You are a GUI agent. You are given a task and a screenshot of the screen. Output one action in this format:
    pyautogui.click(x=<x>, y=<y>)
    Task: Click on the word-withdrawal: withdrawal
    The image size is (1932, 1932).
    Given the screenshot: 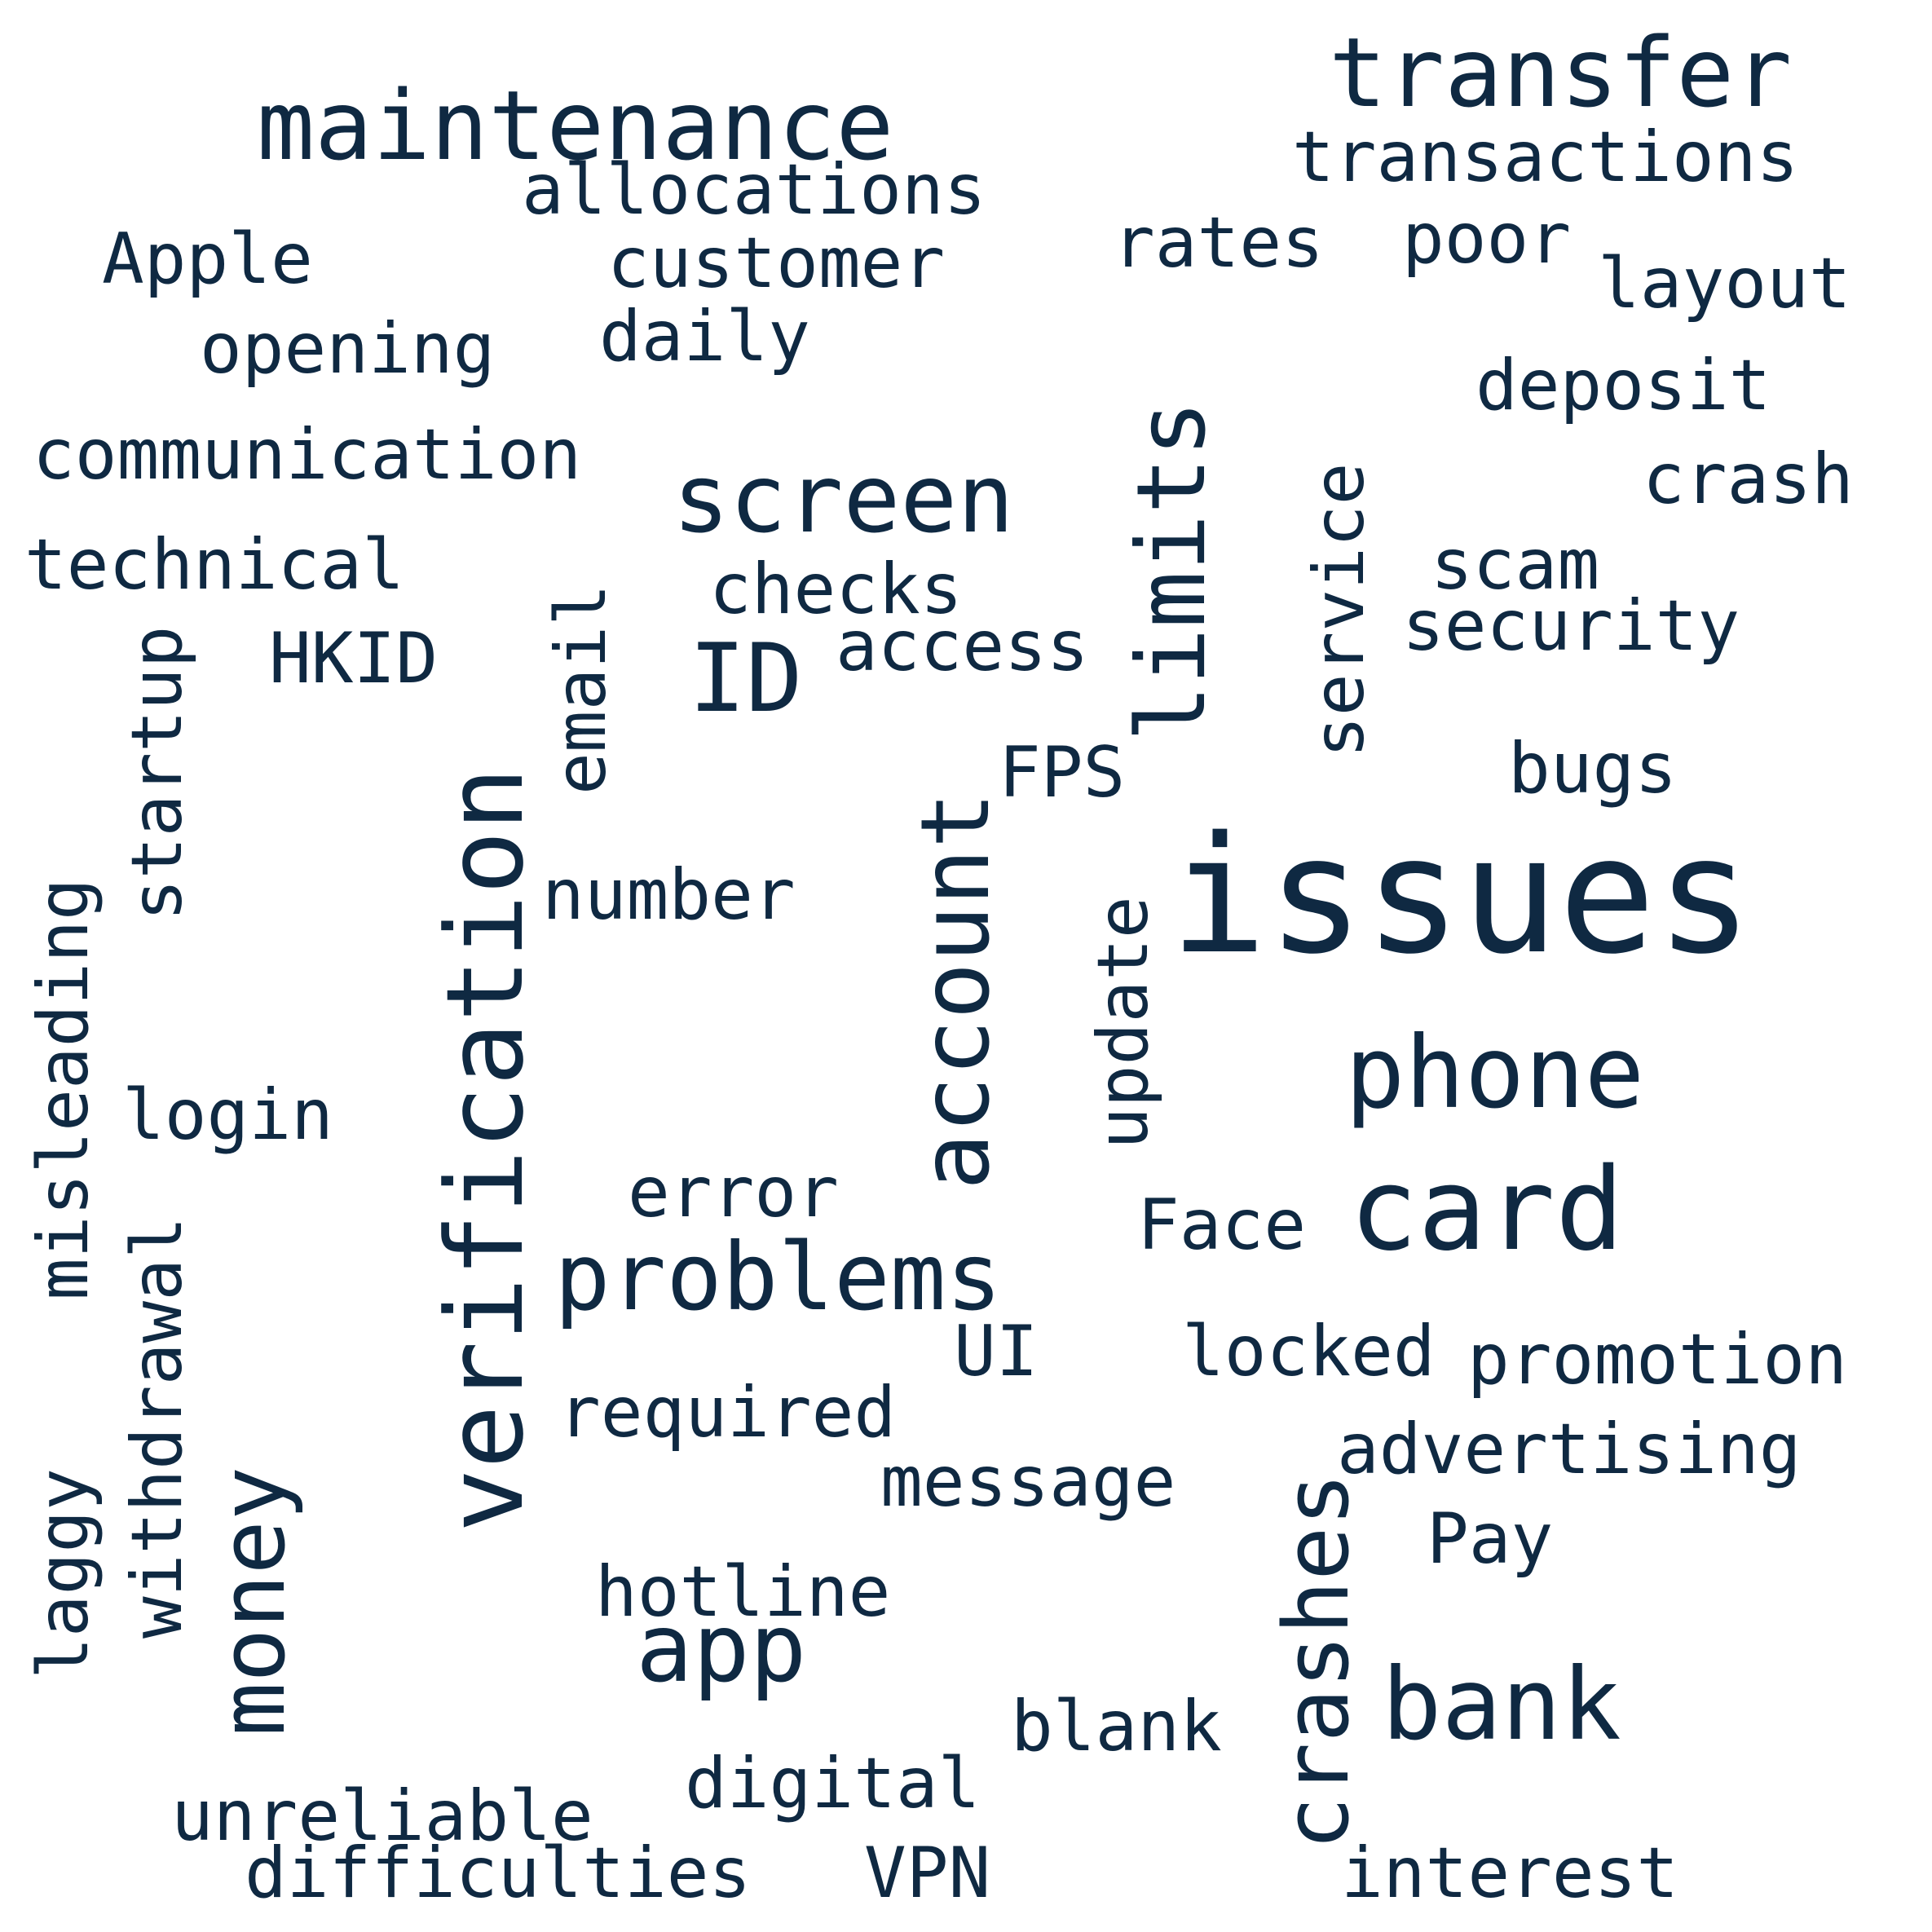 What is the action you would take?
    pyautogui.click(x=157, y=1427)
    